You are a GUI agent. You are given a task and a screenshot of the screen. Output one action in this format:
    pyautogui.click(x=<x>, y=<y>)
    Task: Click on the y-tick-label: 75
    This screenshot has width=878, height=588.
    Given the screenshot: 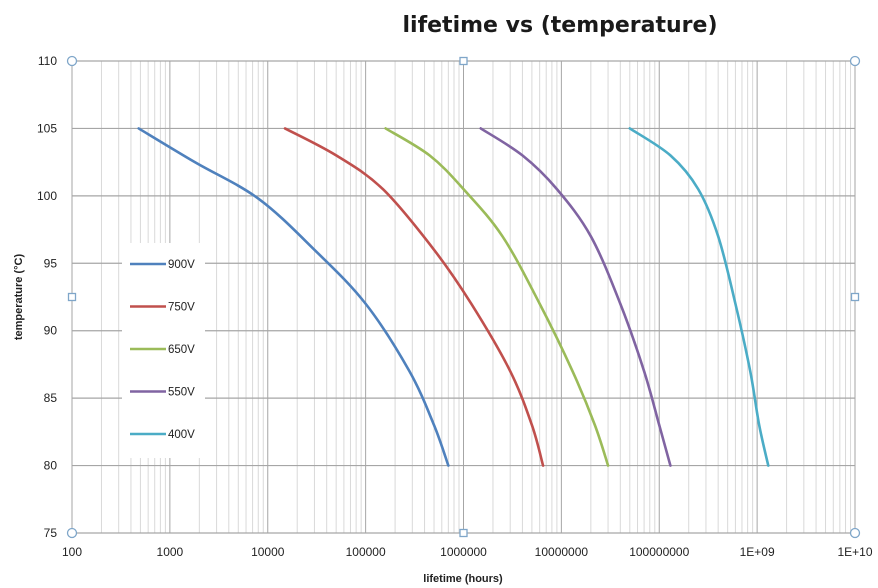 What is the action you would take?
    pyautogui.click(x=51, y=533)
    